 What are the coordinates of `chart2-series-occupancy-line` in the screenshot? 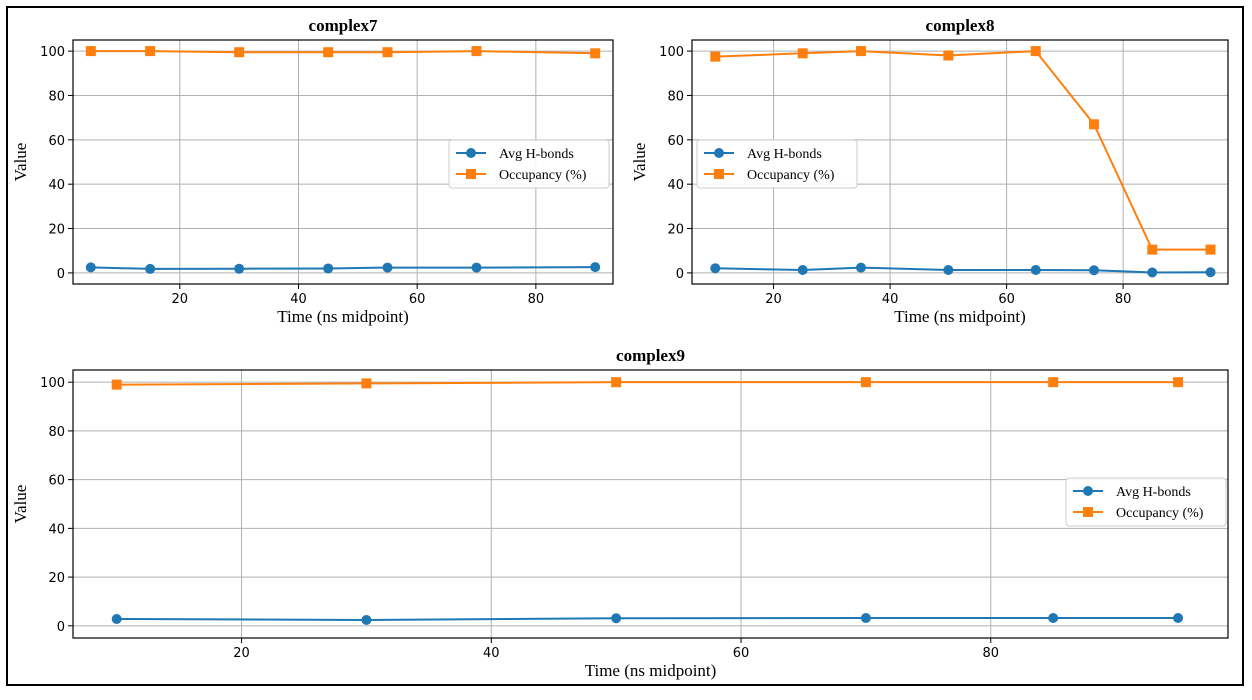 It's located at (963, 150).